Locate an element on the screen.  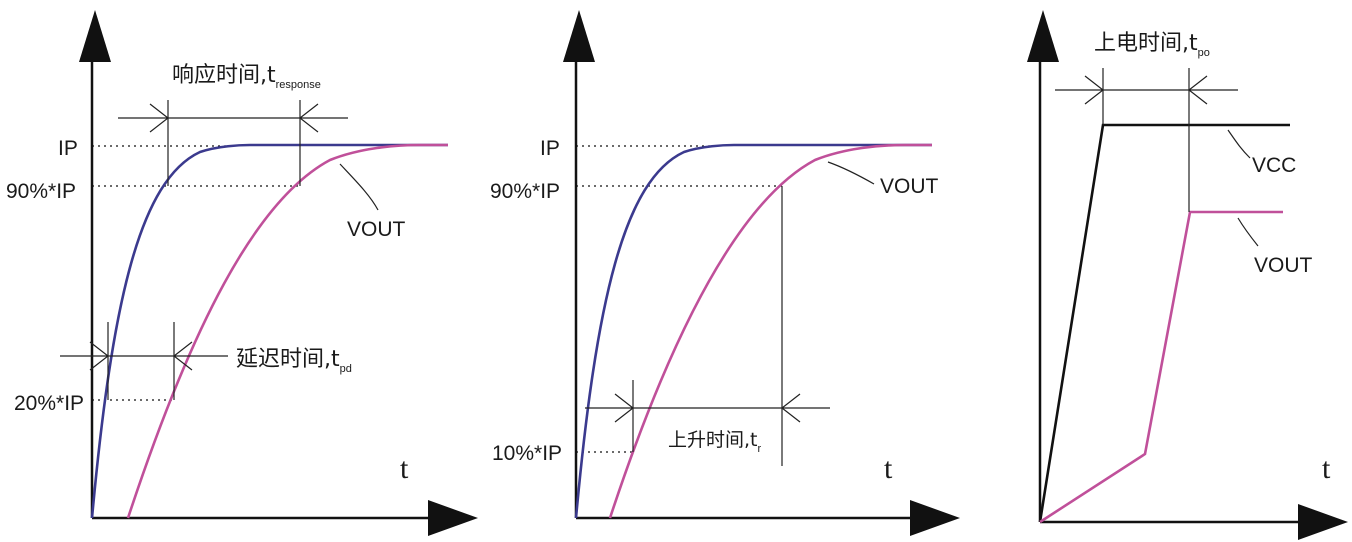
power-up-right-arrow is located at coordinates (1213, 90).